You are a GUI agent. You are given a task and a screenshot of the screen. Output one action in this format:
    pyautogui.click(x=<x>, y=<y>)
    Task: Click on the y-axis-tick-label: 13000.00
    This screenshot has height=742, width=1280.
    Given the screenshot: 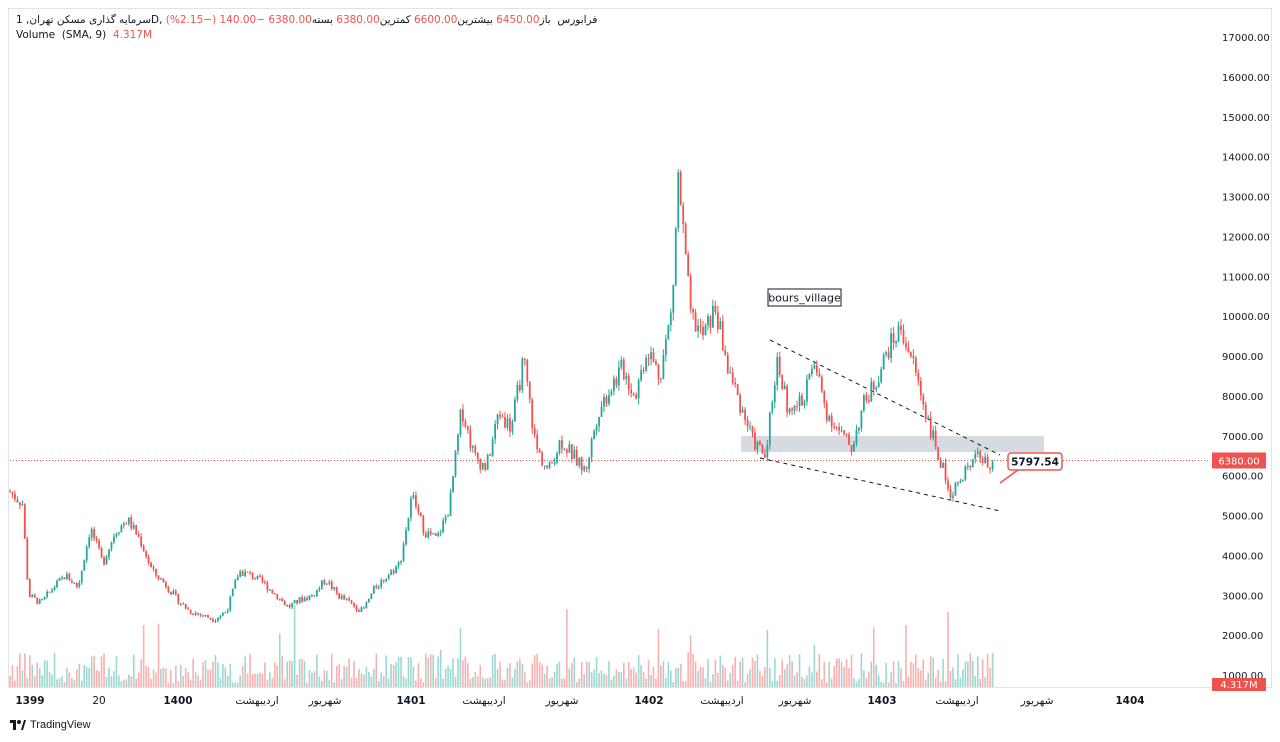 What is the action you would take?
    pyautogui.click(x=1246, y=198)
    